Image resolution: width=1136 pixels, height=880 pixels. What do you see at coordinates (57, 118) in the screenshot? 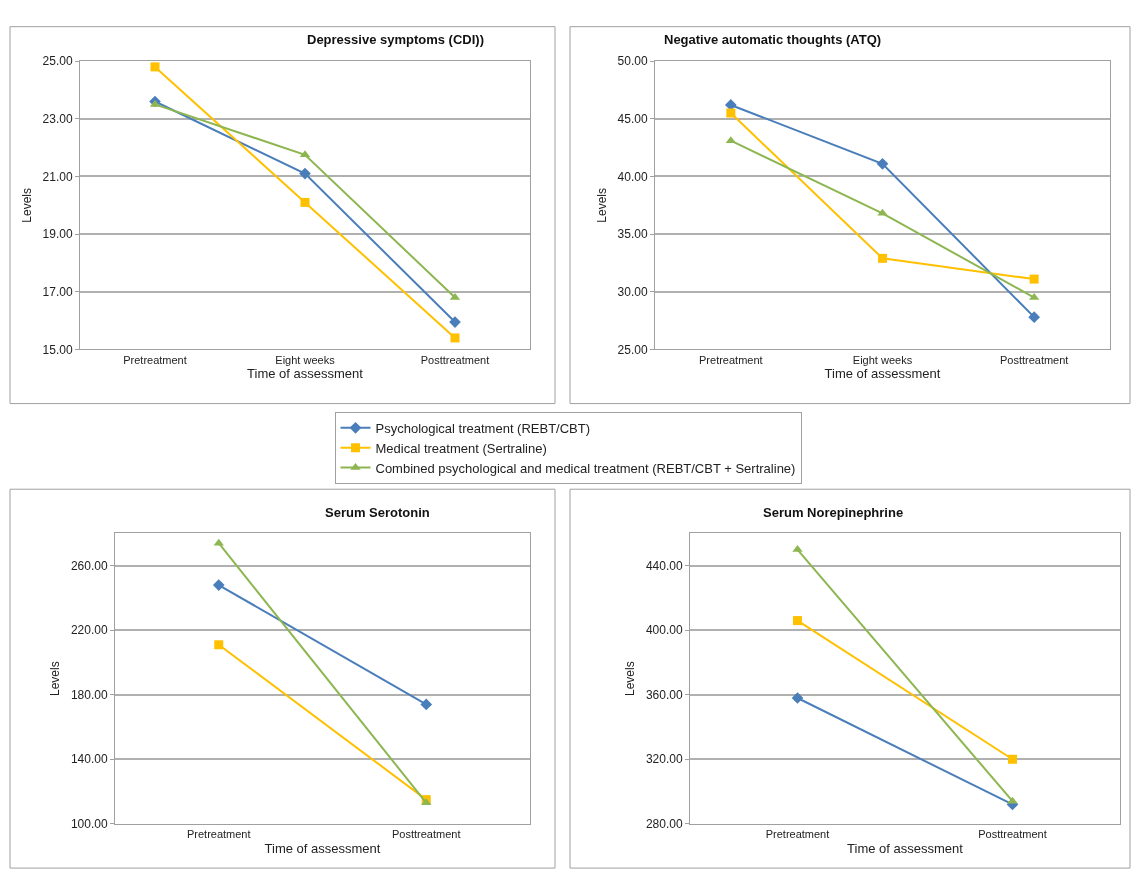
I see `y-tick-label: 23.00` at bounding box center [57, 118].